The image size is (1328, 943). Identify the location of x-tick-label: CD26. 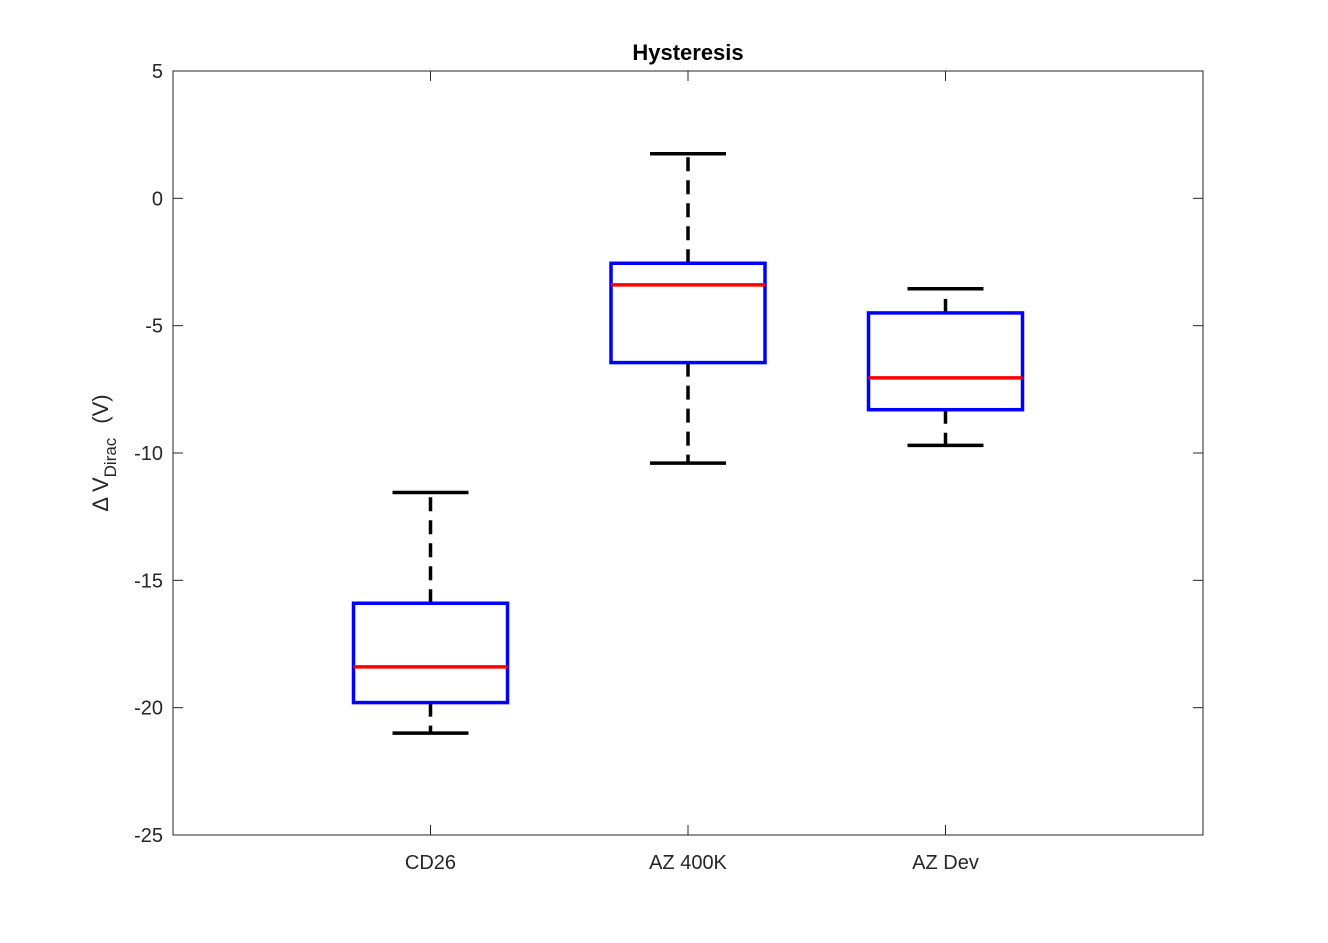
(430, 863).